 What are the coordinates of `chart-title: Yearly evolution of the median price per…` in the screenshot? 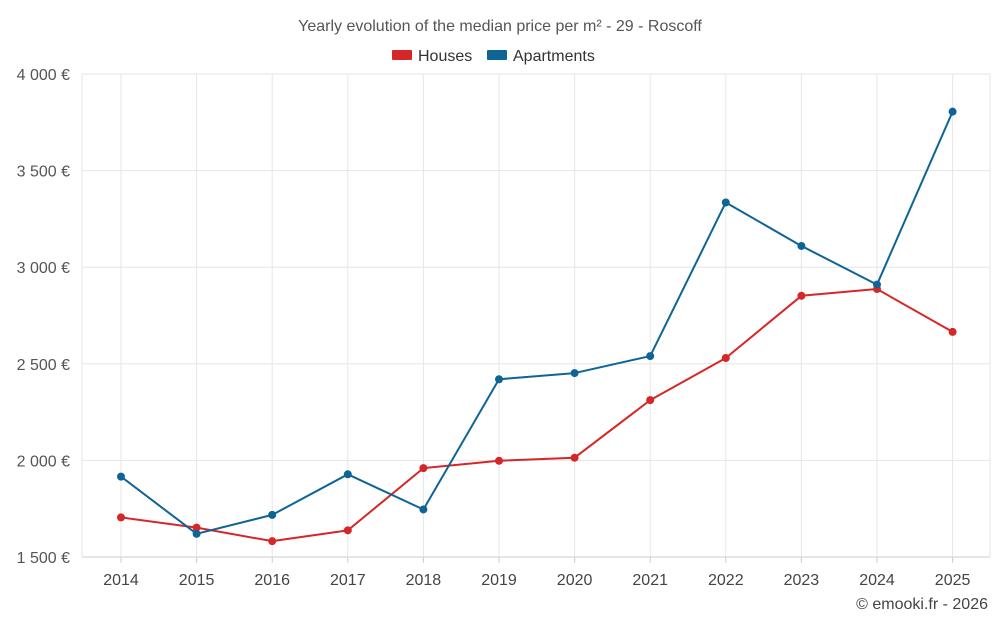 It's located at (500, 26).